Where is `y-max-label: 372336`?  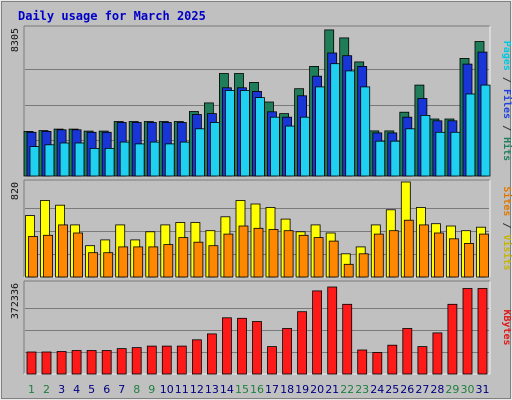 y-max-label: 372336 is located at coordinates (15, 301).